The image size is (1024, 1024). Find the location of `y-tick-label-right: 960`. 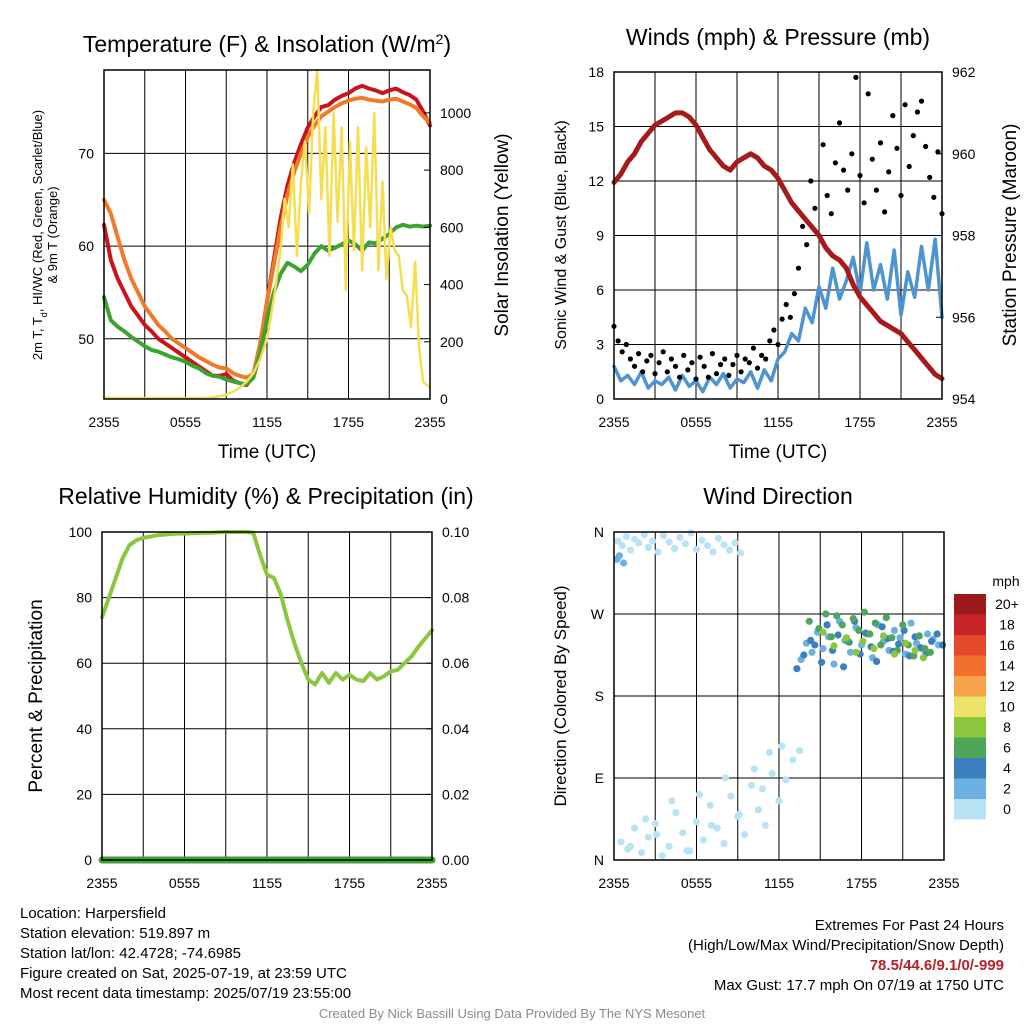

y-tick-label-right: 960 is located at coordinates (964, 154).